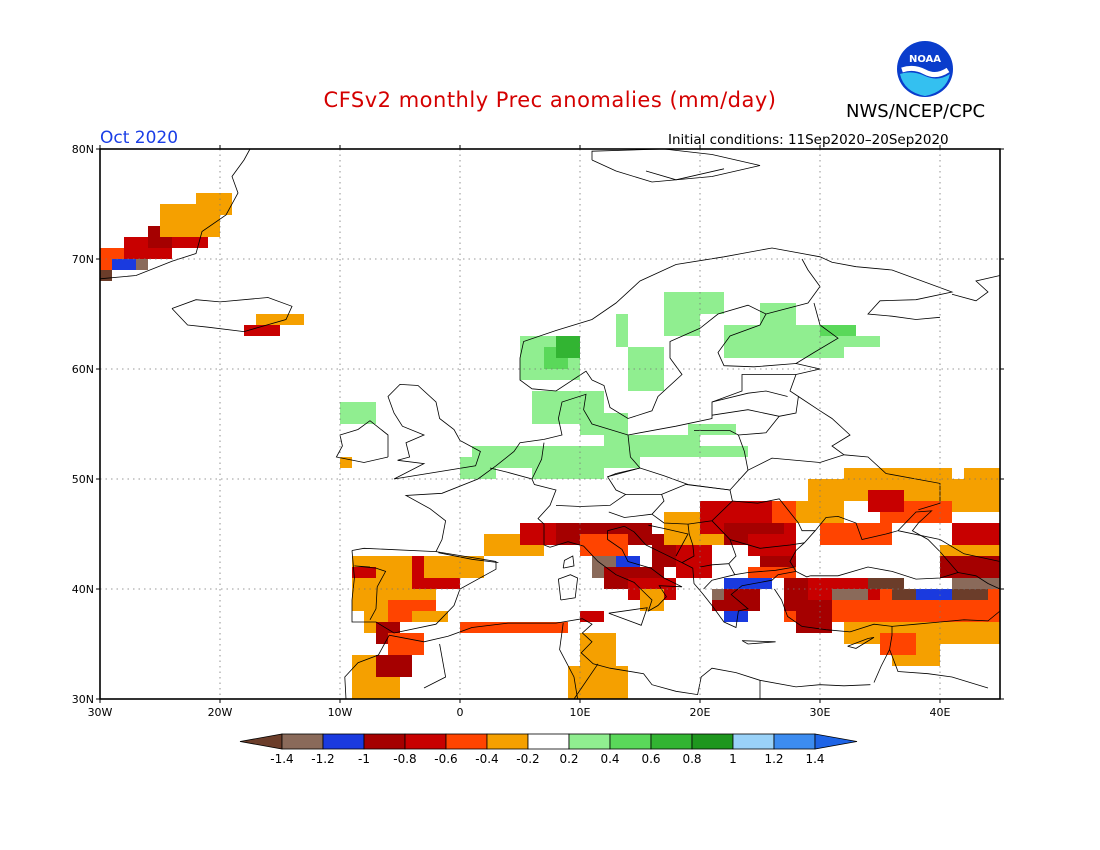 The height and width of the screenshot is (850, 1100). Describe the element at coordinates (925, 59) in the screenshot. I see `svg-text: NOAA` at that location.